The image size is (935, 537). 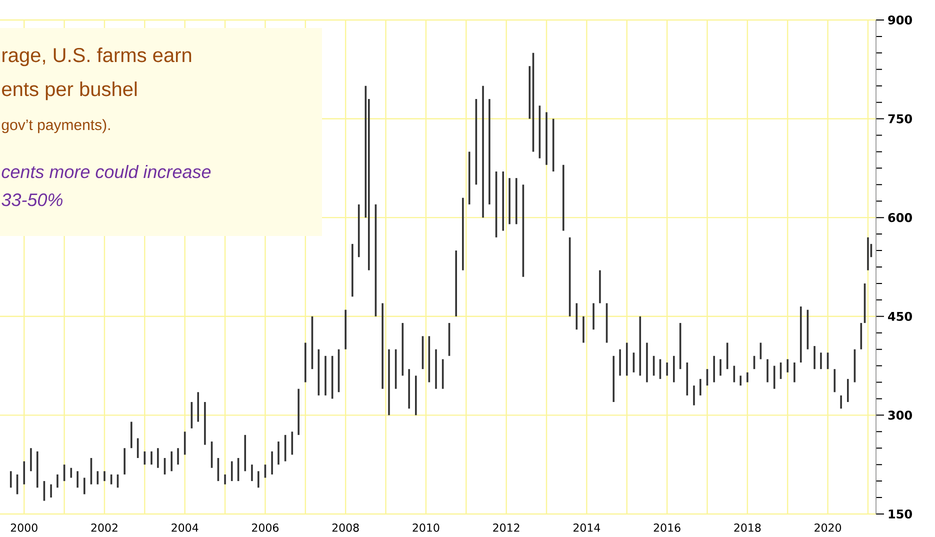 What do you see at coordinates (587, 527) in the screenshot?
I see `x-tick-label: 2014` at bounding box center [587, 527].